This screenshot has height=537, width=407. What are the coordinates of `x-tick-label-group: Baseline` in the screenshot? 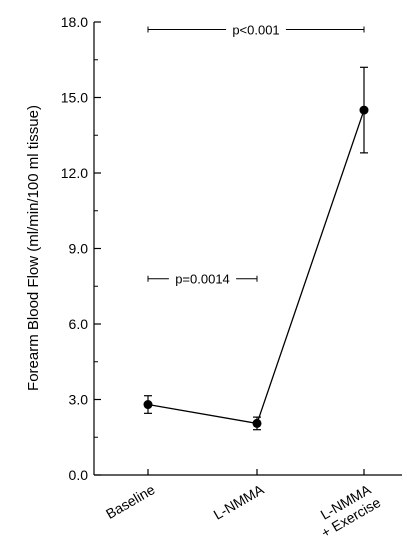 It's located at (130, 501).